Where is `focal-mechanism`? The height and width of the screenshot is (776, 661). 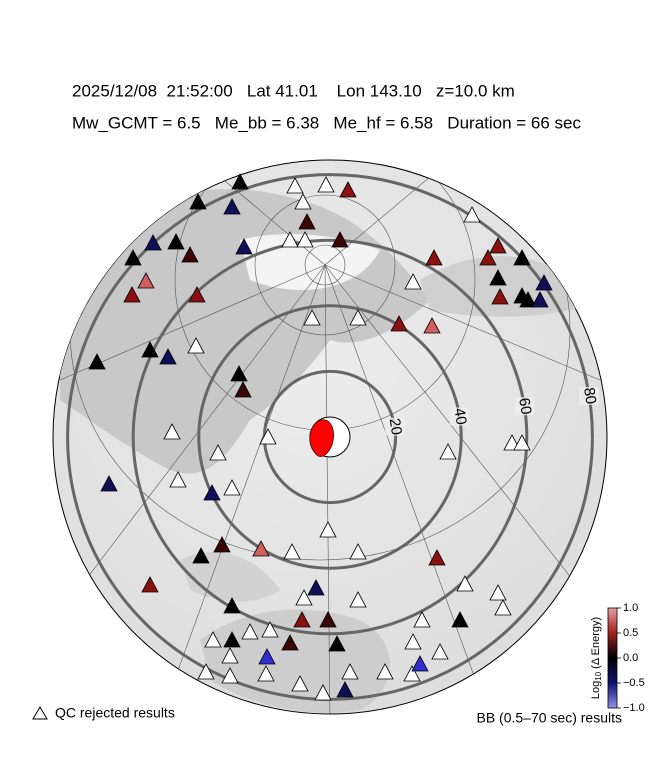 focal-mechanism is located at coordinates (330, 437).